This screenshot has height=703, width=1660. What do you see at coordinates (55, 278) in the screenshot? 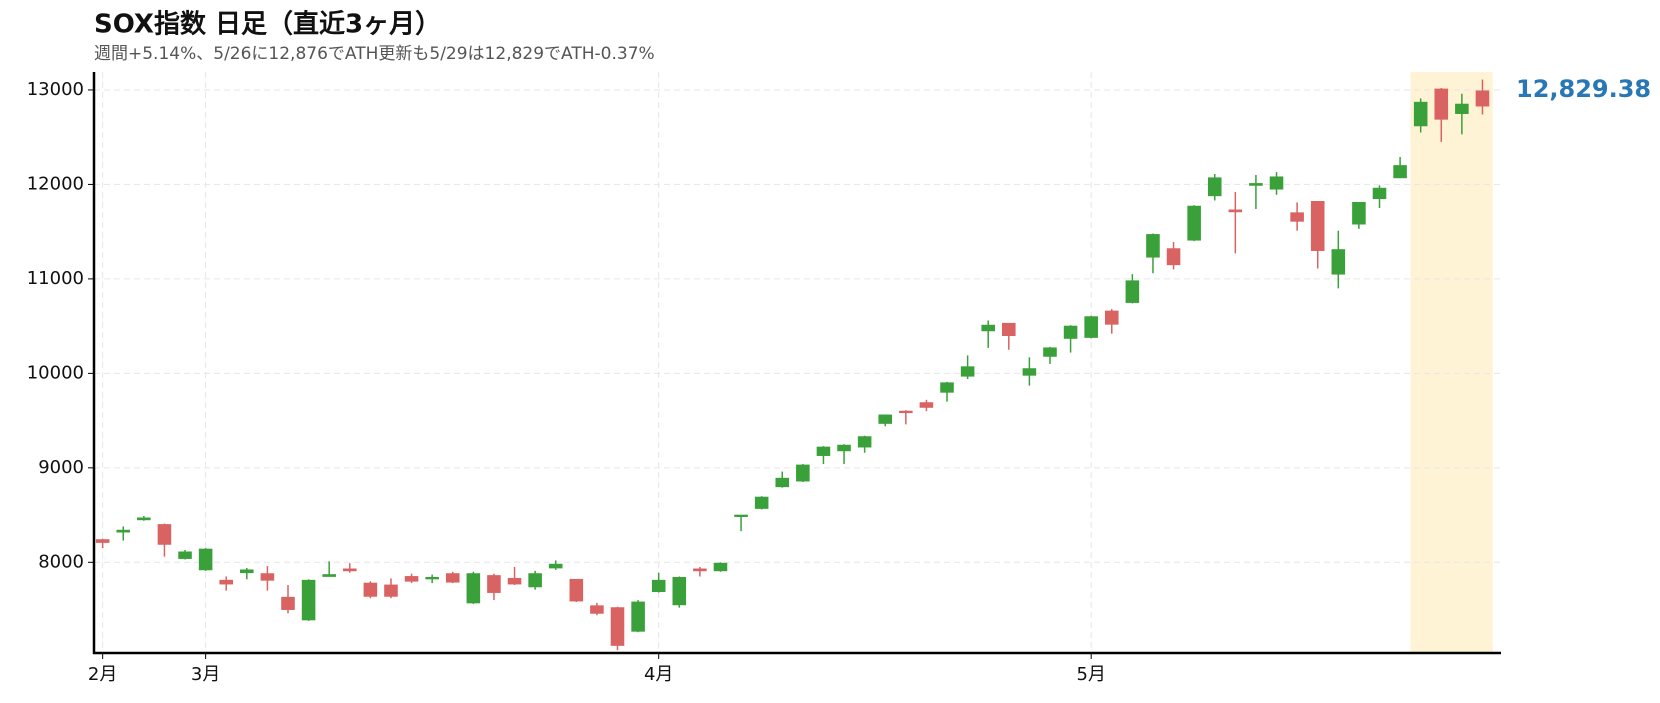
I see `y-tick-label: 11000` at bounding box center [55, 278].